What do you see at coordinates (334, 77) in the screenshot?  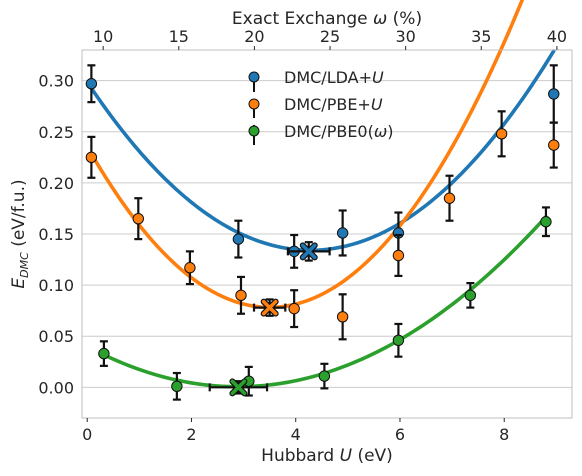 I see `legend-label-lda: DMC/LDA+U` at bounding box center [334, 77].